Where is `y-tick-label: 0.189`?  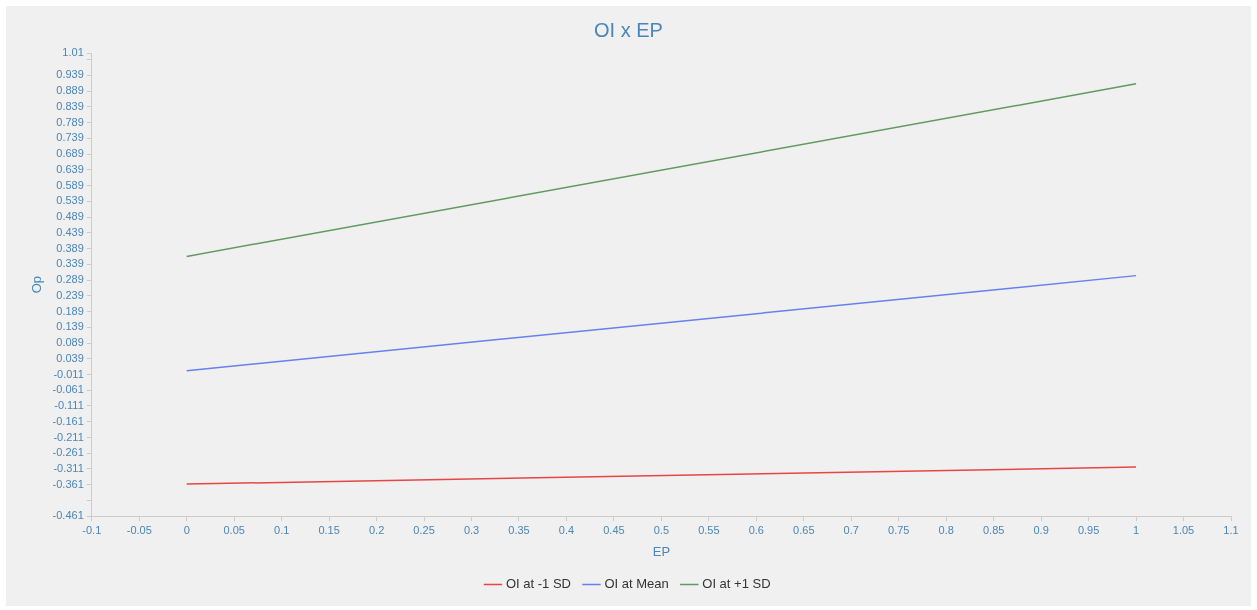 y-tick-label: 0.189 is located at coordinates (70, 310).